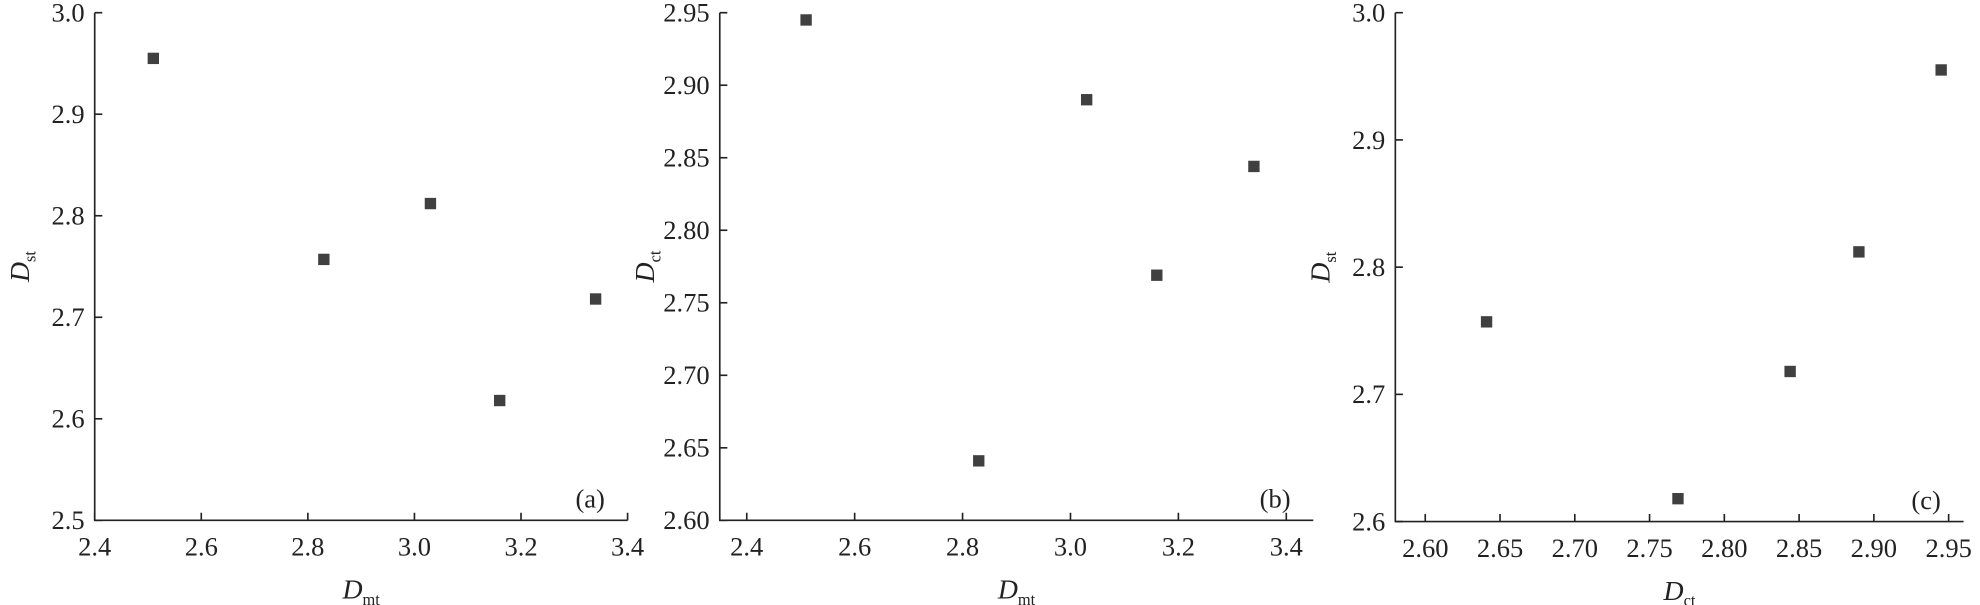 This screenshot has height=605, width=1980. What do you see at coordinates (1649, 548) in the screenshot?
I see `x-tick-label: 2.75` at bounding box center [1649, 548].